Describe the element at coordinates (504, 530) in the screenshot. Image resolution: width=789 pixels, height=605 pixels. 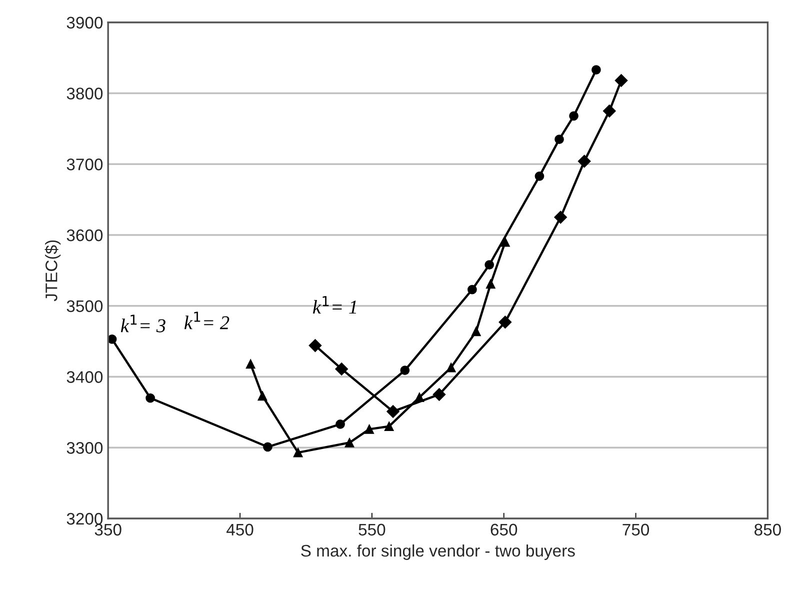
I see `x-tick-label: 650` at that location.